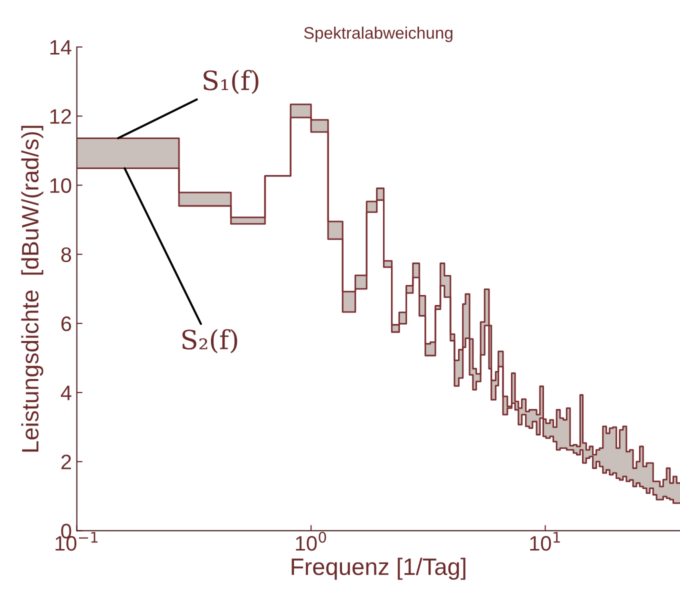 The height and width of the screenshot is (595, 680). What do you see at coordinates (66, 254) in the screenshot?
I see `y-tick-label: 8` at bounding box center [66, 254].